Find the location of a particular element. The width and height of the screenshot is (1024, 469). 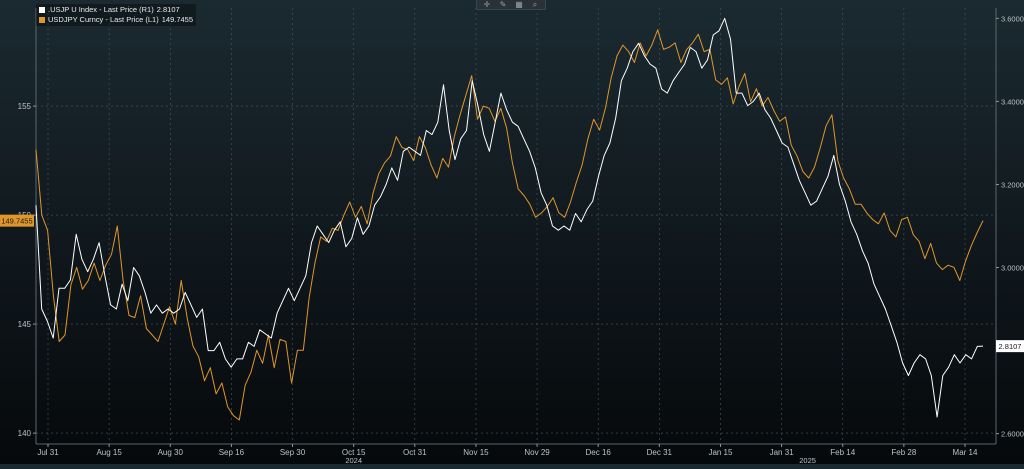

right-last-value-tag is located at coordinates (1010, 346).